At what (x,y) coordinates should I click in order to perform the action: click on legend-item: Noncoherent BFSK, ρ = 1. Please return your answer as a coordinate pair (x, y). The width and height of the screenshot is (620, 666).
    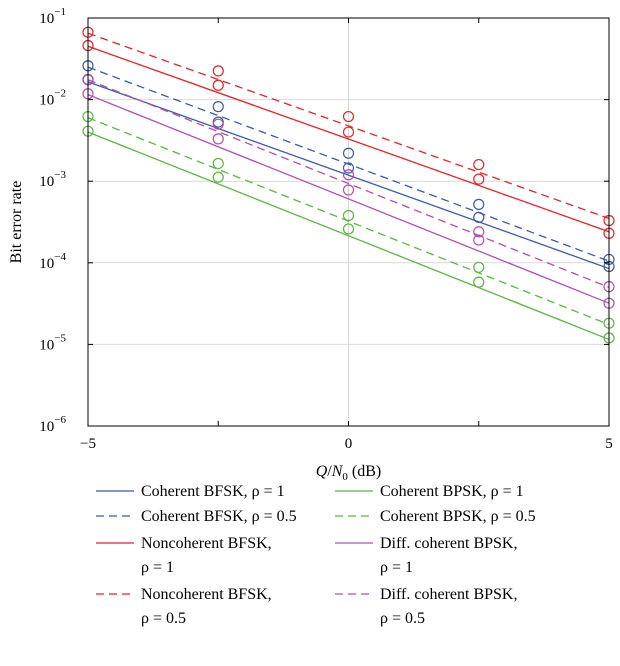
    Looking at the image, I should click on (184, 555).